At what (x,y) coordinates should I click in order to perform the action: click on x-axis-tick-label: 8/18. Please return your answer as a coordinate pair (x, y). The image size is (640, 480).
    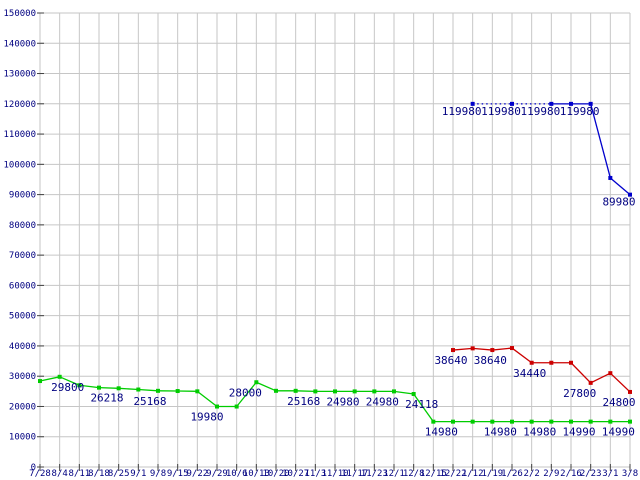
    Looking at the image, I should click on (99, 474).